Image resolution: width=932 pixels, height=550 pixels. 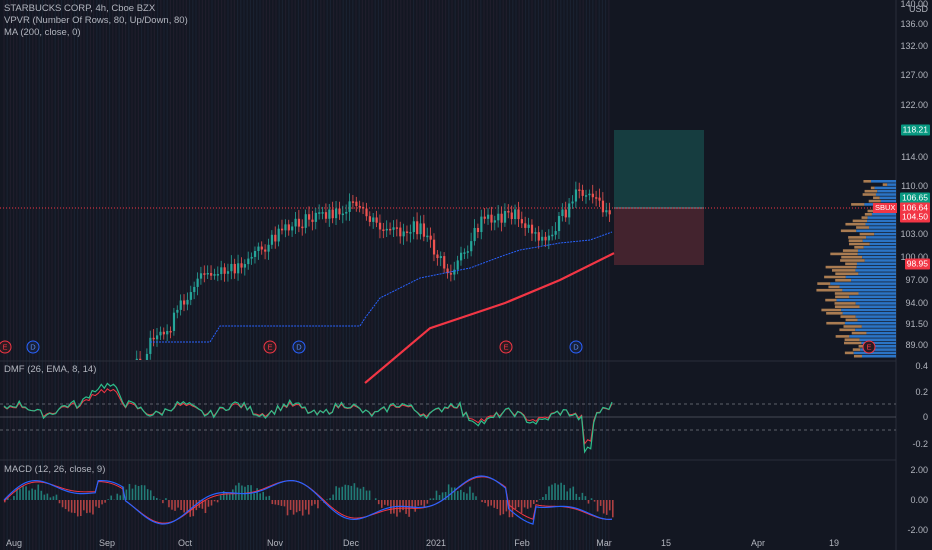 I want to click on time-tick-label: Nov, so click(x=275, y=543).